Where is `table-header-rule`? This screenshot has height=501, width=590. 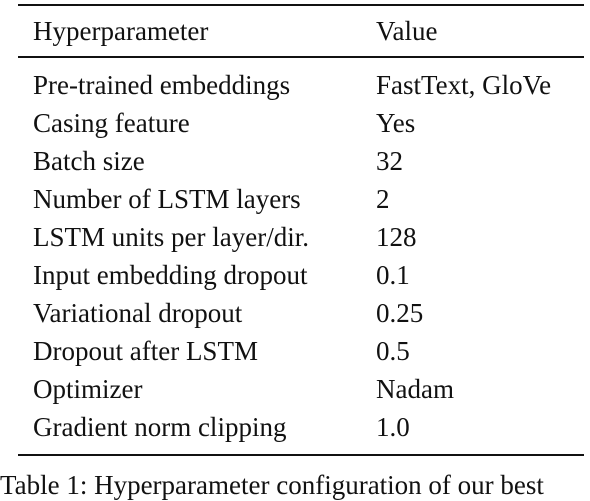
table-header-rule is located at coordinates (301, 57).